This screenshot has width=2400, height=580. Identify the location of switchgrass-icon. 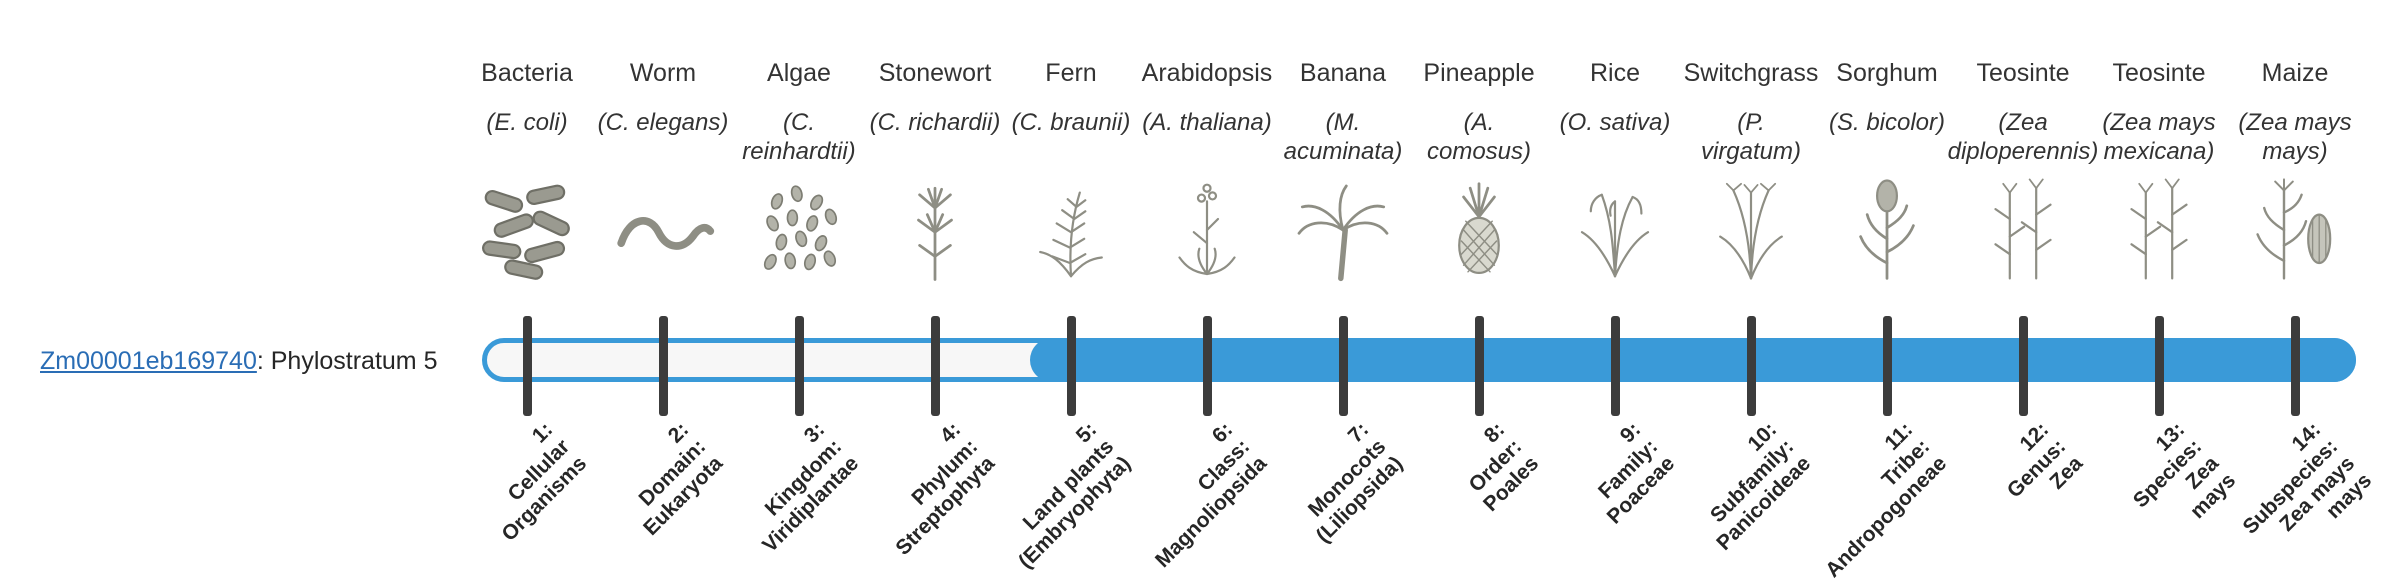
(1751, 230).